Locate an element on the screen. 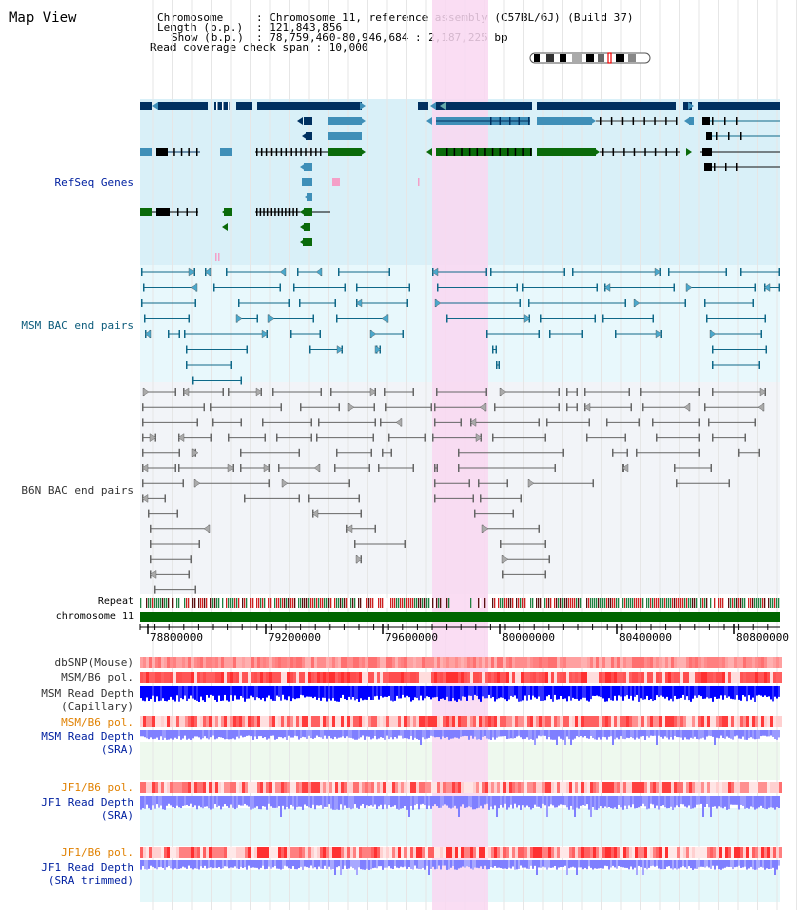 The width and height of the screenshot is (800, 910). chromosome-ideogram is located at coordinates (593, 58).